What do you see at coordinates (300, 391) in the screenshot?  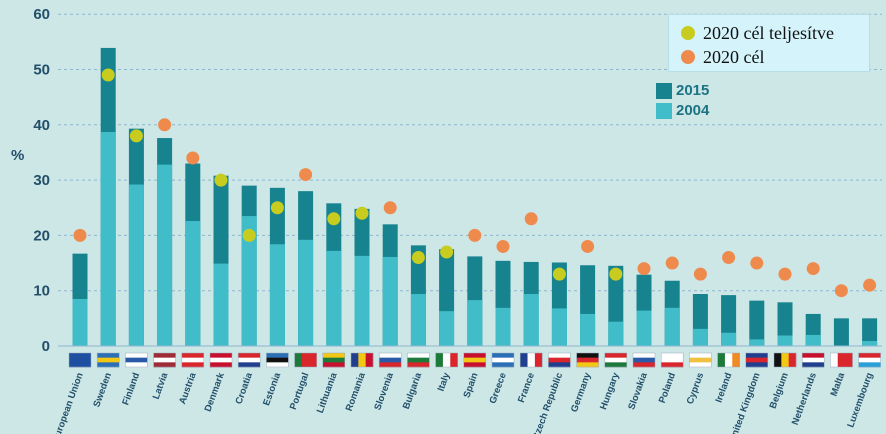 I see `x-tick-label: Portugal` at bounding box center [300, 391].